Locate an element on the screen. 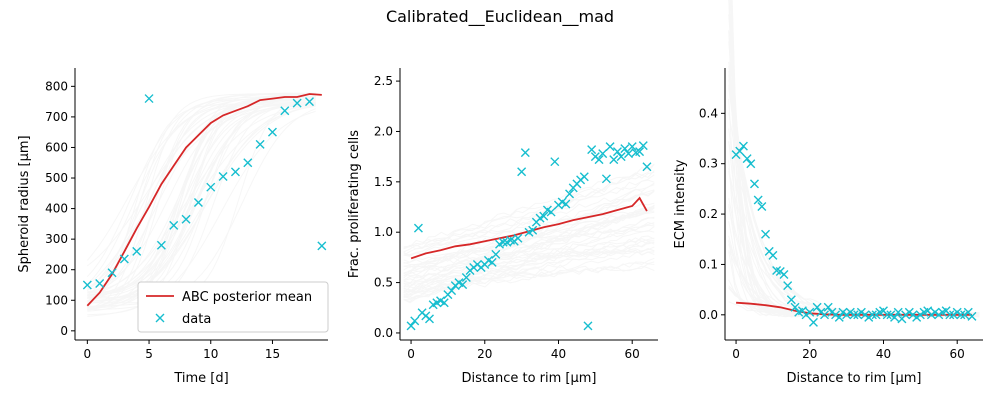  figure-title: Calibrated__Euclidean__mad is located at coordinates (500, 17).